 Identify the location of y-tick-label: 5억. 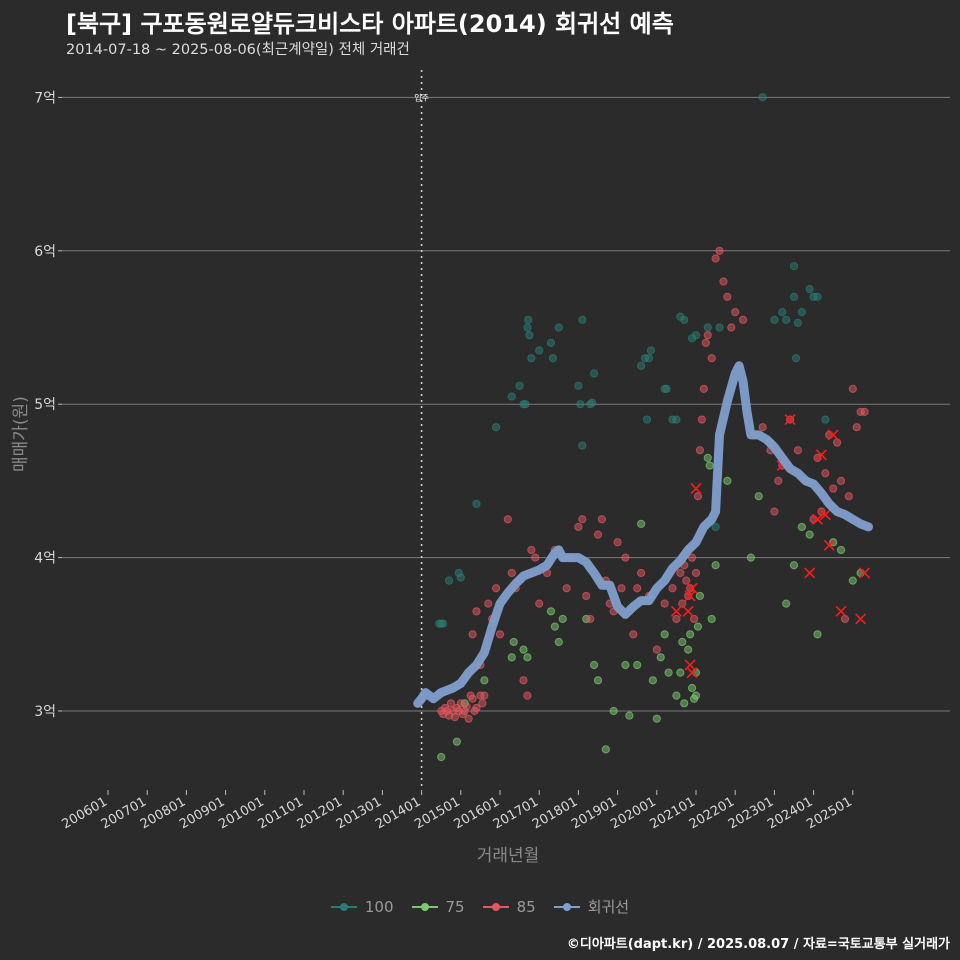
(45, 405).